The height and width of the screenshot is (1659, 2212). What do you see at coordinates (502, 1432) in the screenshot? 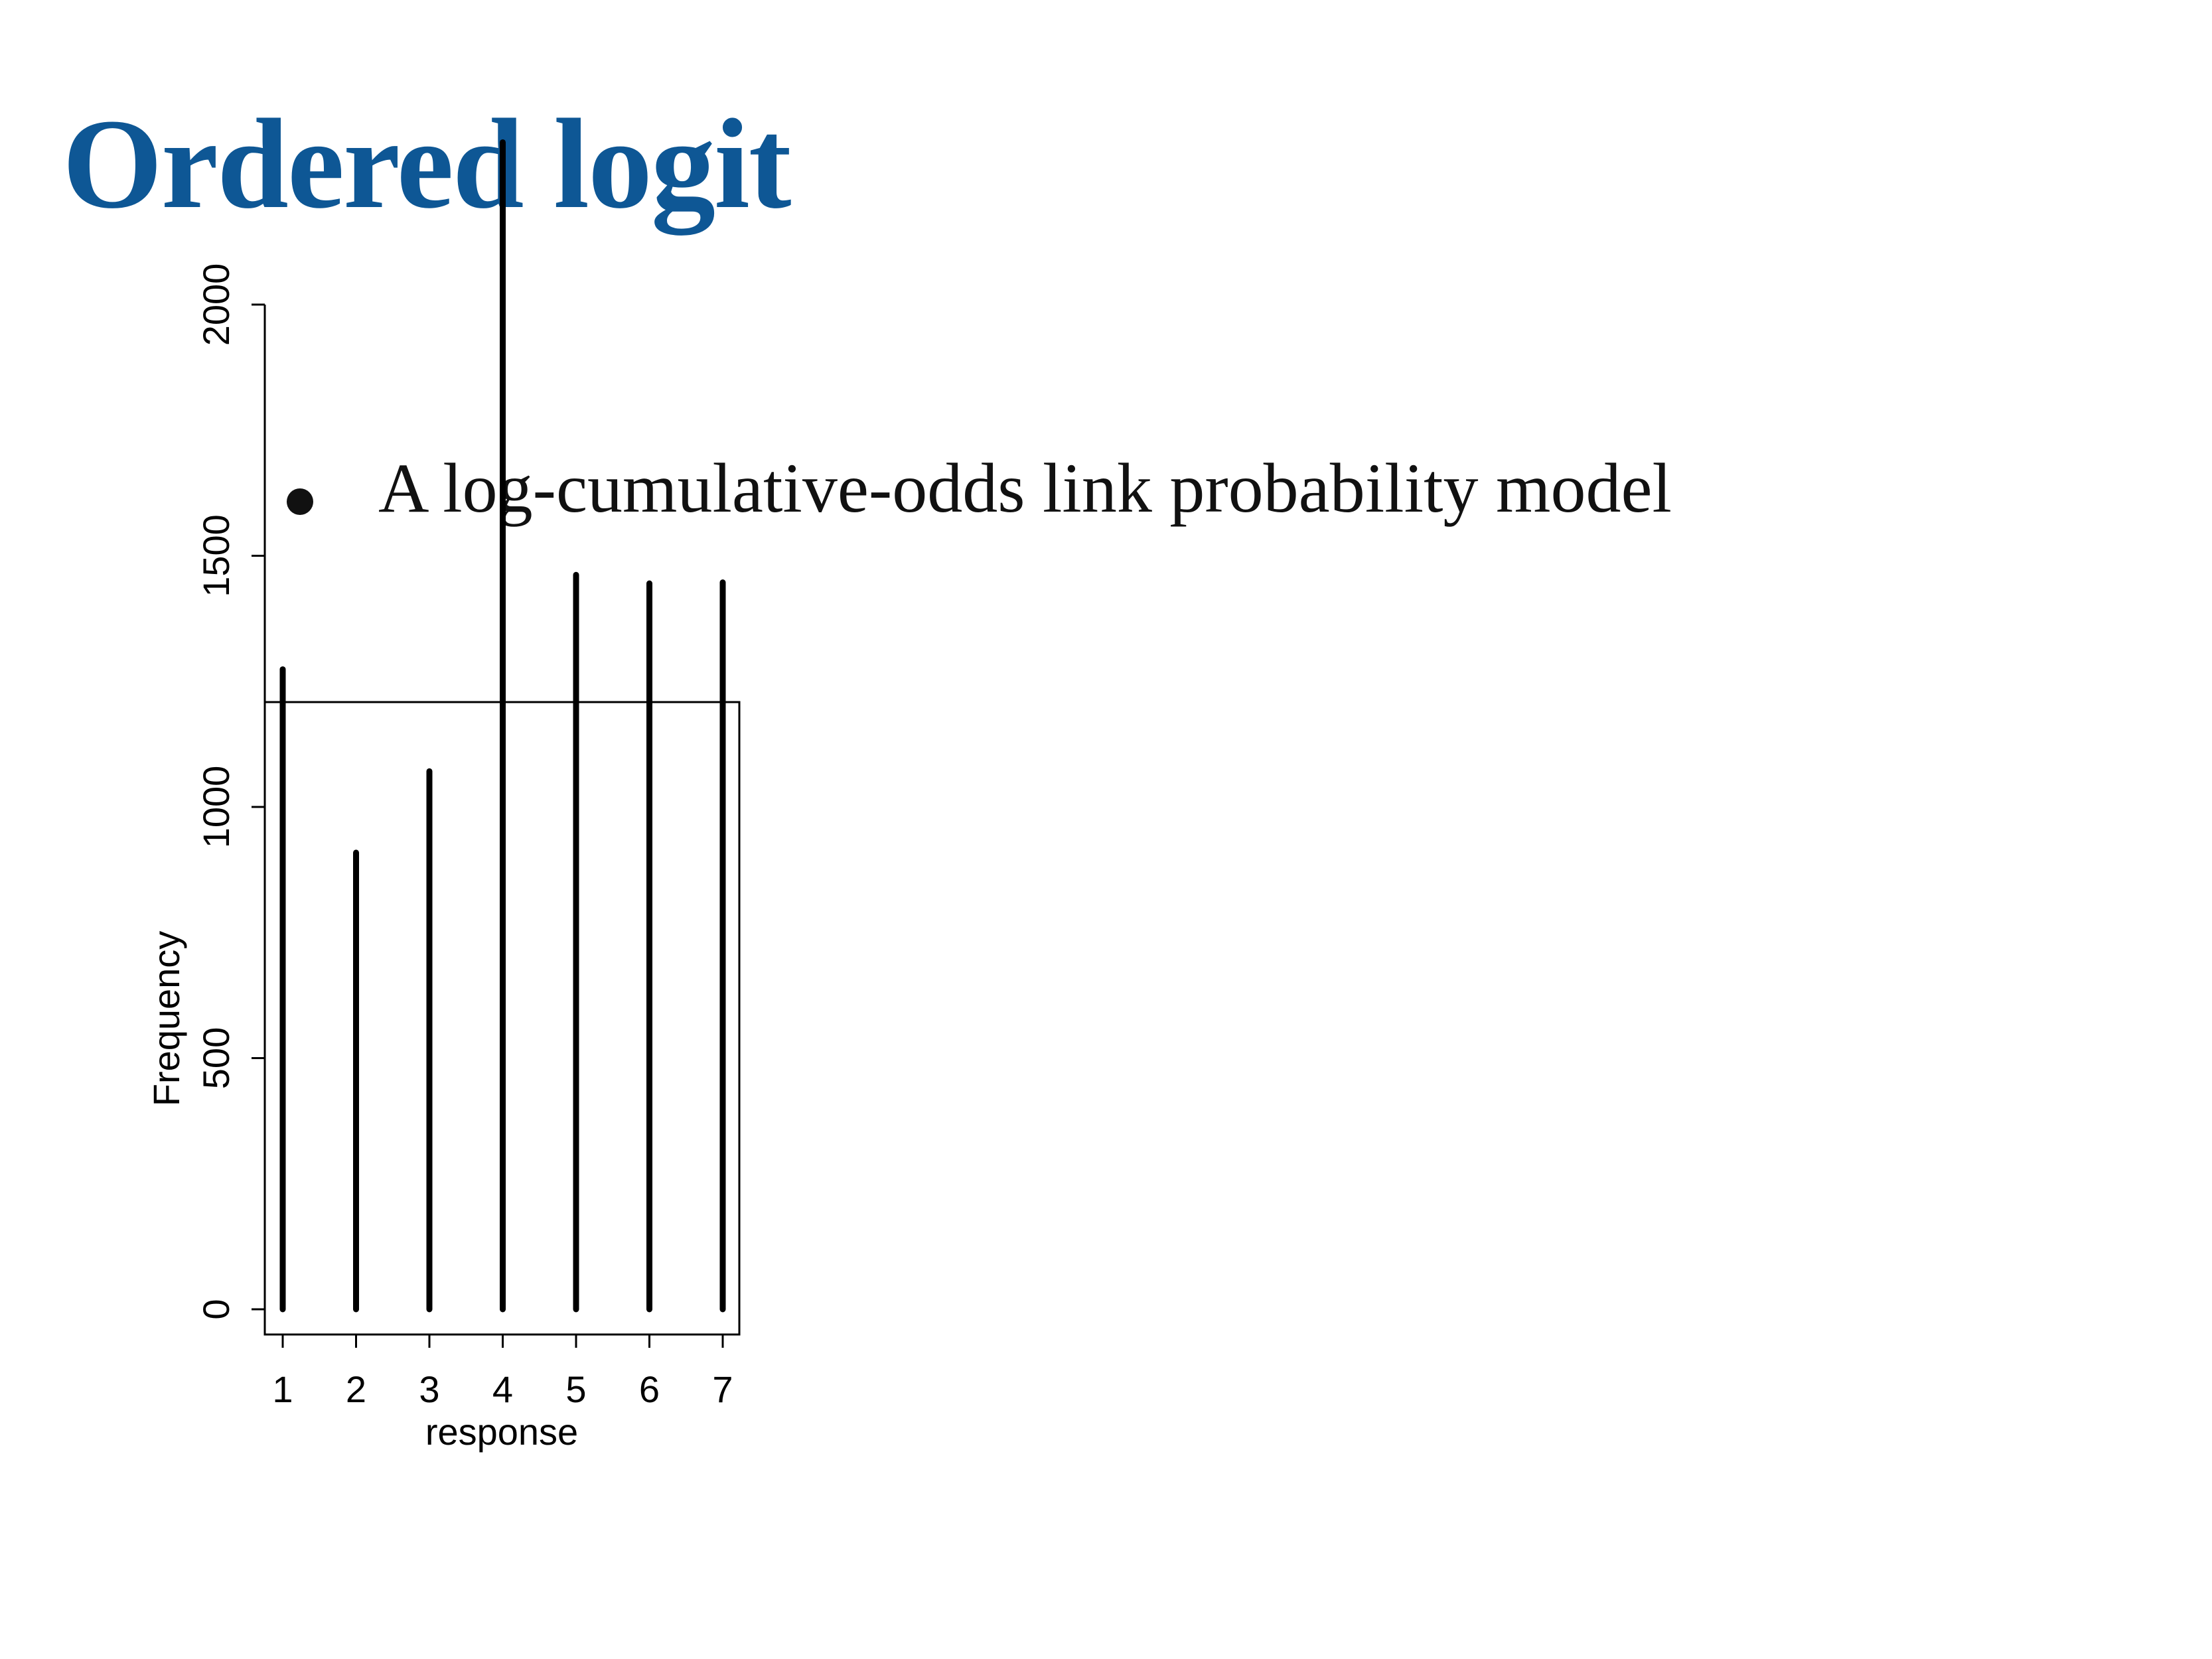
I see `x-axis-label: response` at bounding box center [502, 1432].